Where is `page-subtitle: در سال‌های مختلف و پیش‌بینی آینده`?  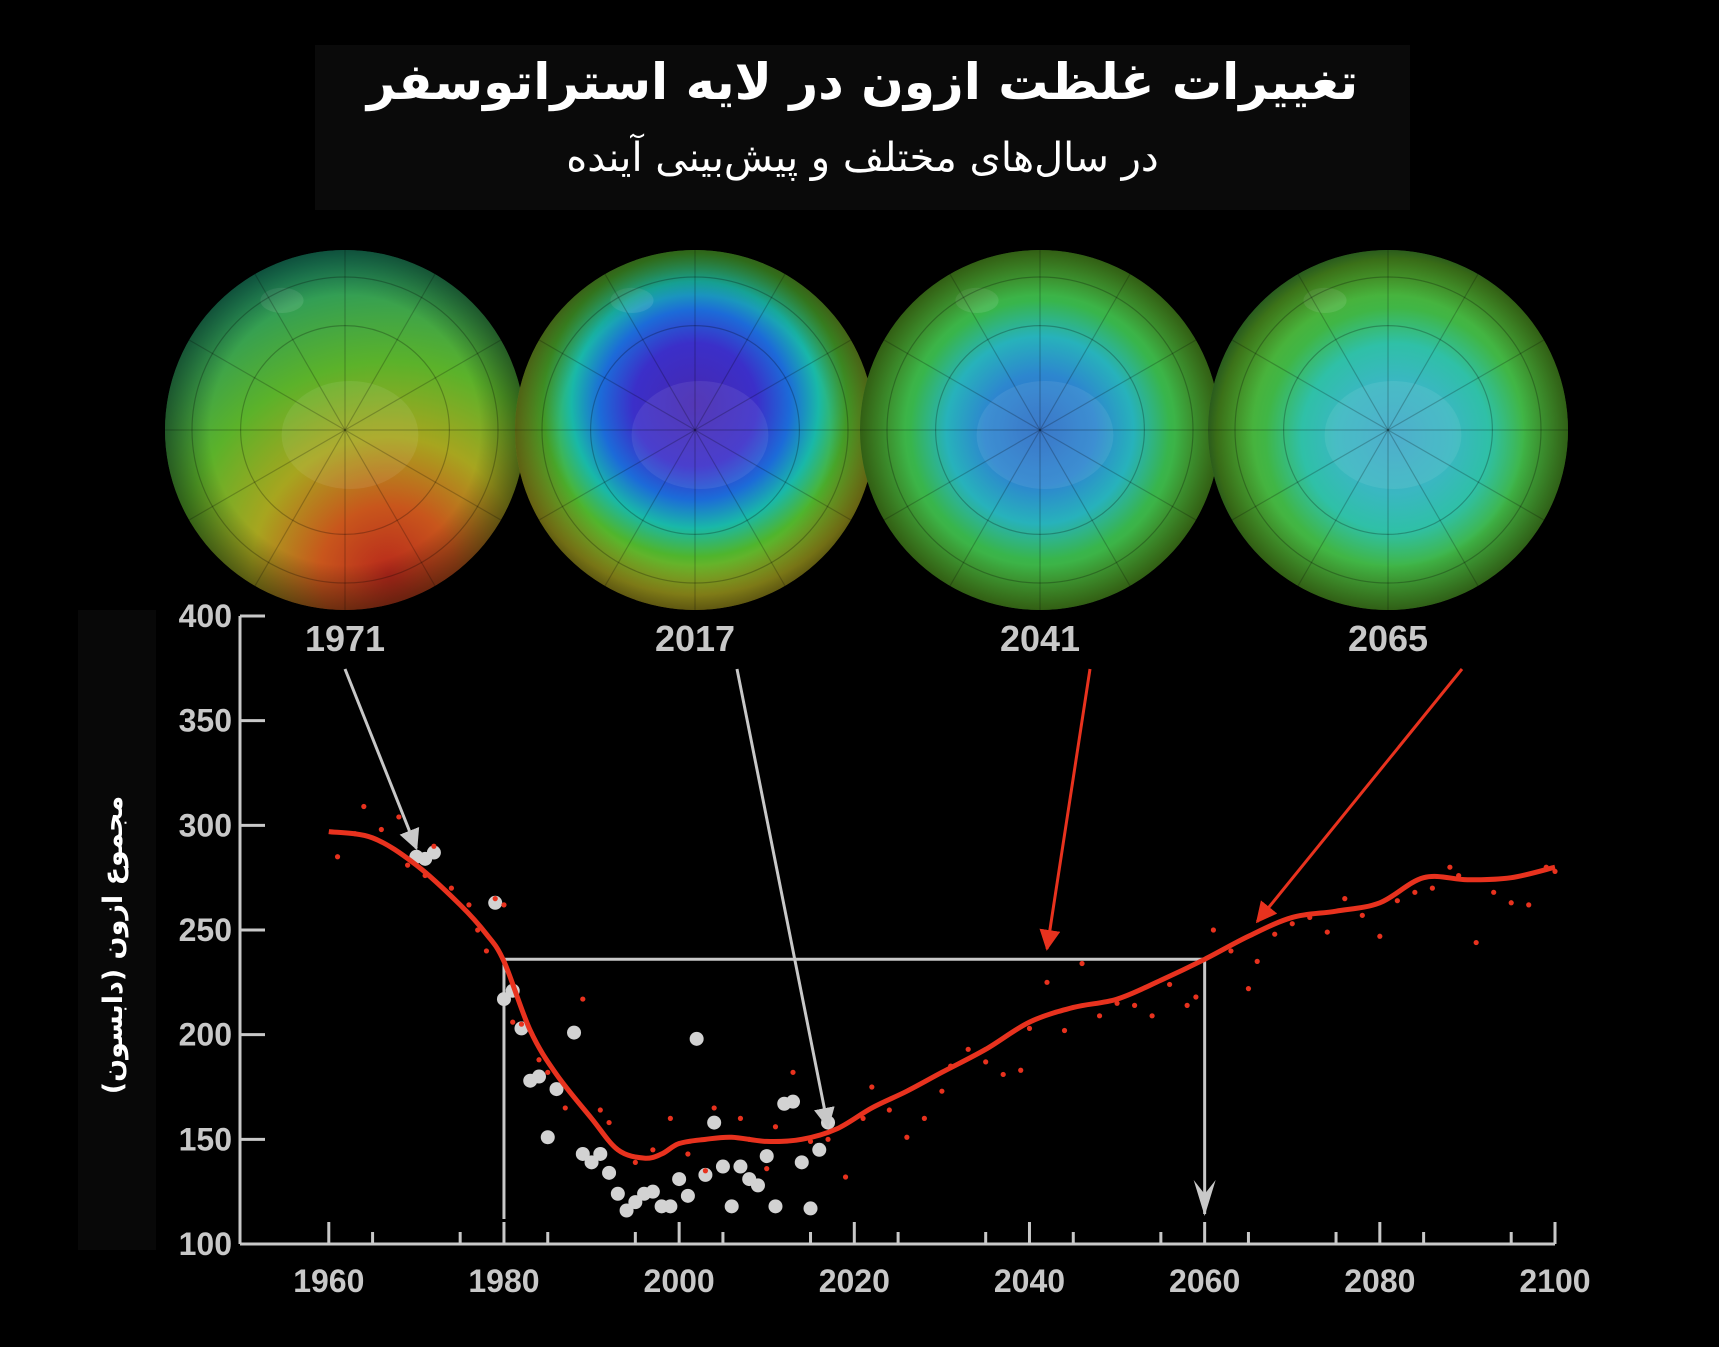
page-subtitle: در سال‌های مختلف و پیش‌بینی آینده is located at coordinates (862, 158).